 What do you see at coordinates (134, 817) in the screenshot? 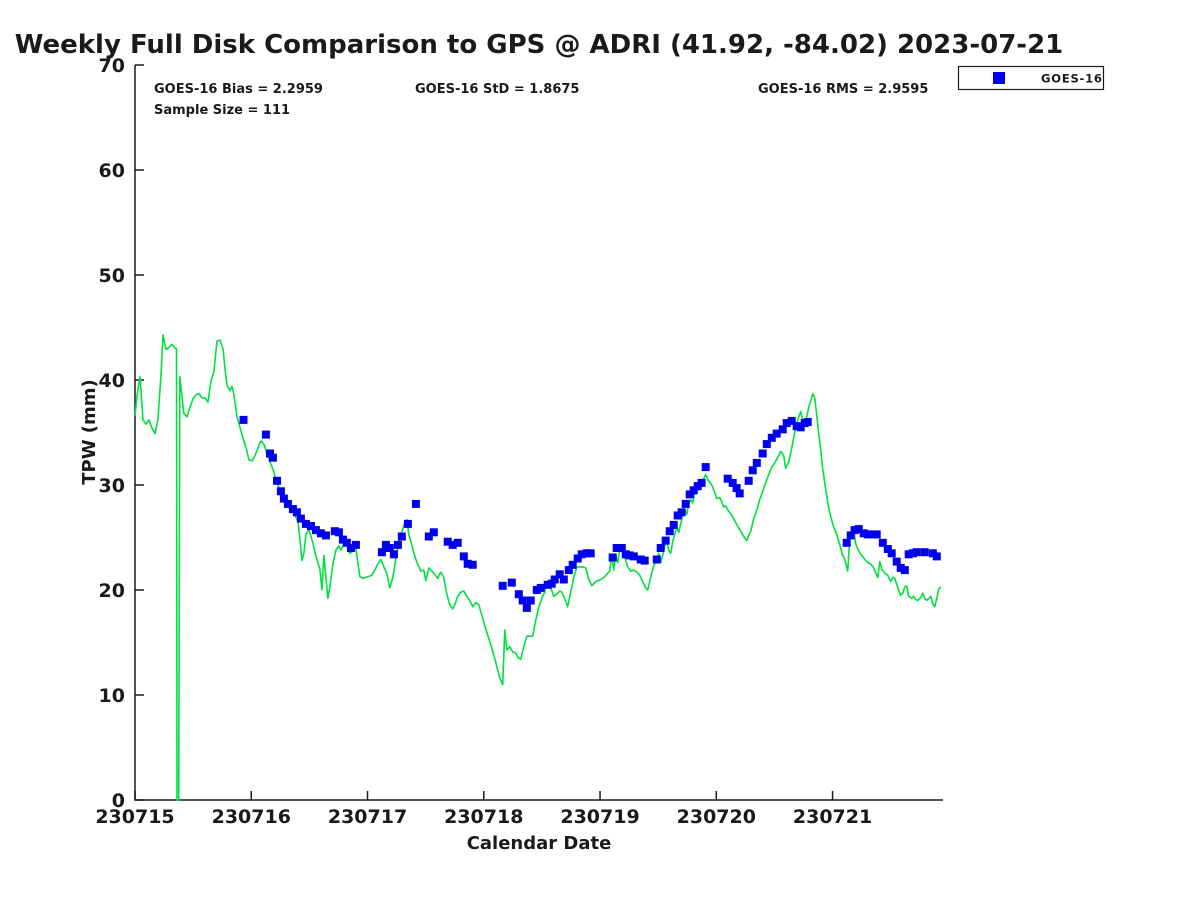
I see `x-tick-label: 230715` at bounding box center [134, 817].